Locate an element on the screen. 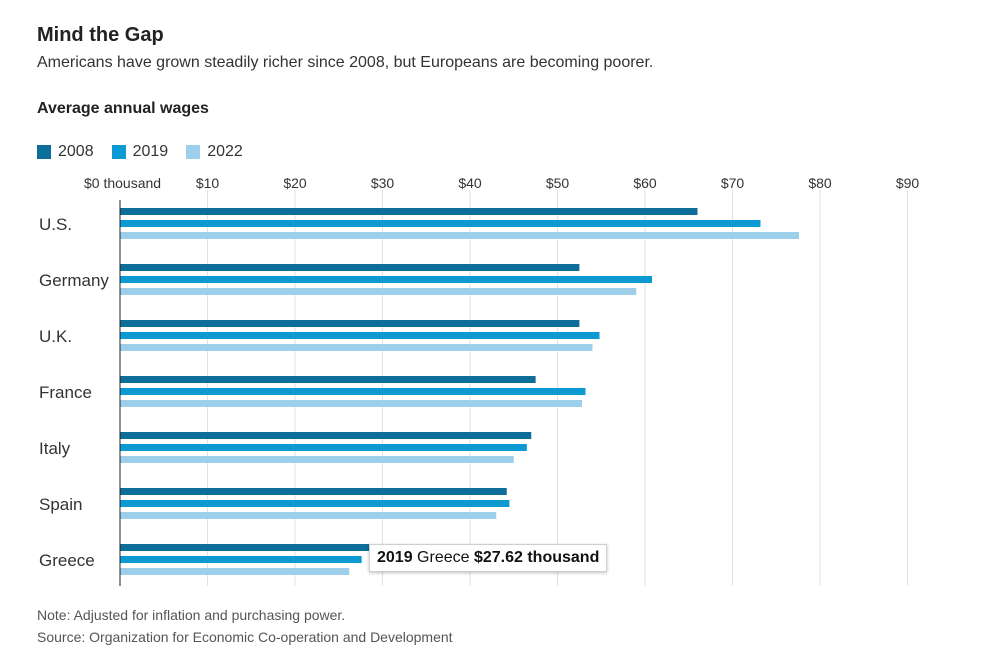 This screenshot has width=984, height=666. x-tick-label: $20 is located at coordinates (295, 183).